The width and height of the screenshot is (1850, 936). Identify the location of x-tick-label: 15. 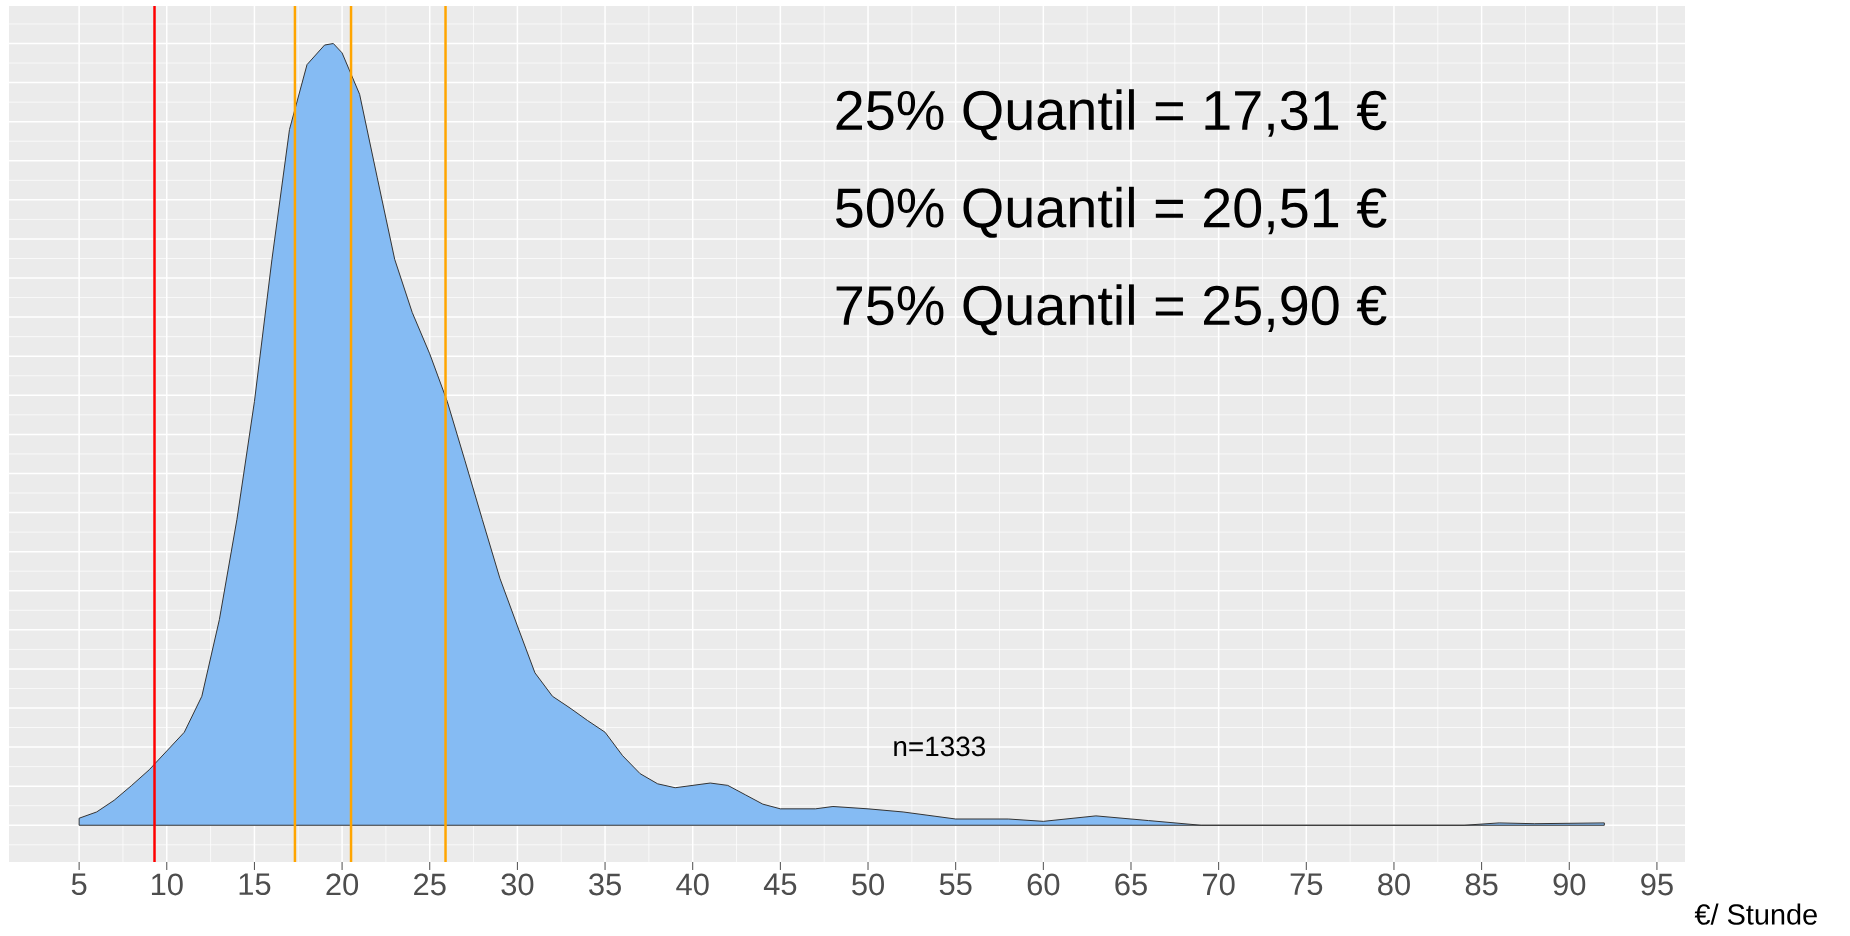
(255, 884).